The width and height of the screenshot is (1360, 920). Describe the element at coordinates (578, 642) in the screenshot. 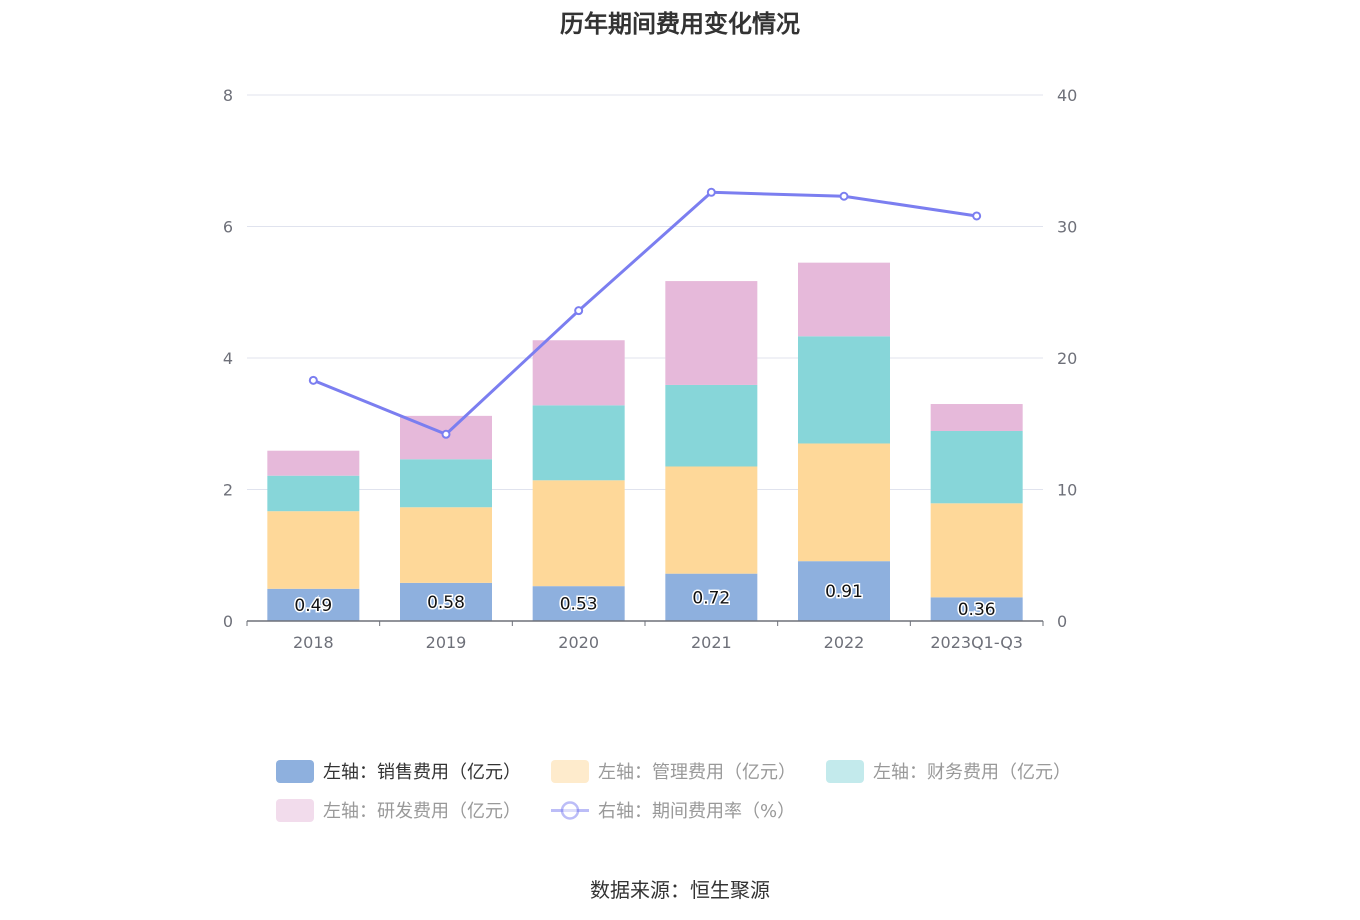

I see `x-tick-label: 2020` at that location.